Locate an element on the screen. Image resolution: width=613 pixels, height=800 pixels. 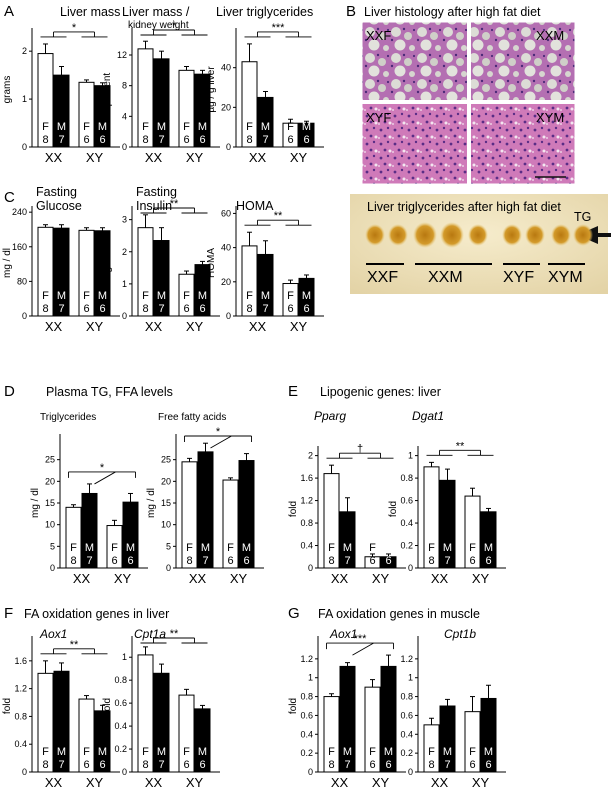
chart-title: Fasting is located at coordinates (156, 192).